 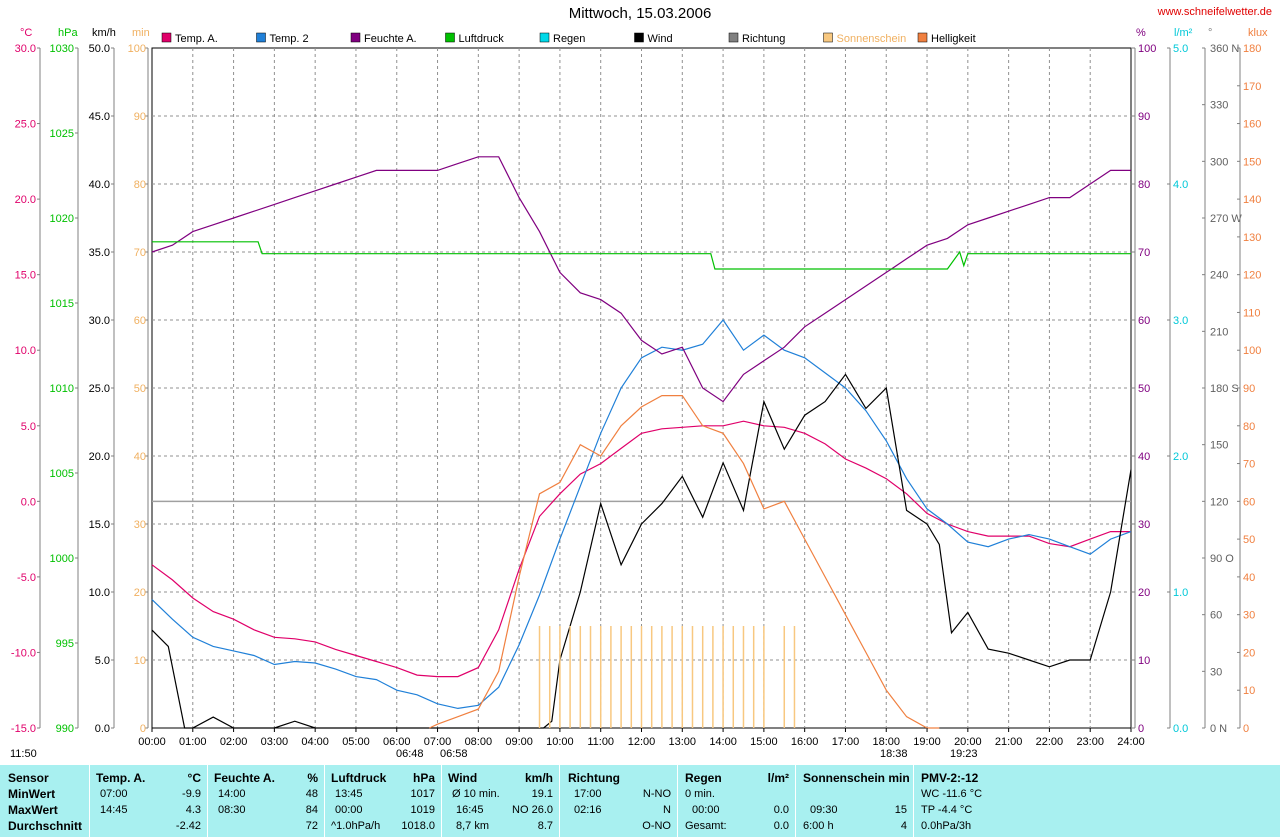 I want to click on pressure-trend: ^1.0hPa/h, so click(x=356, y=826).